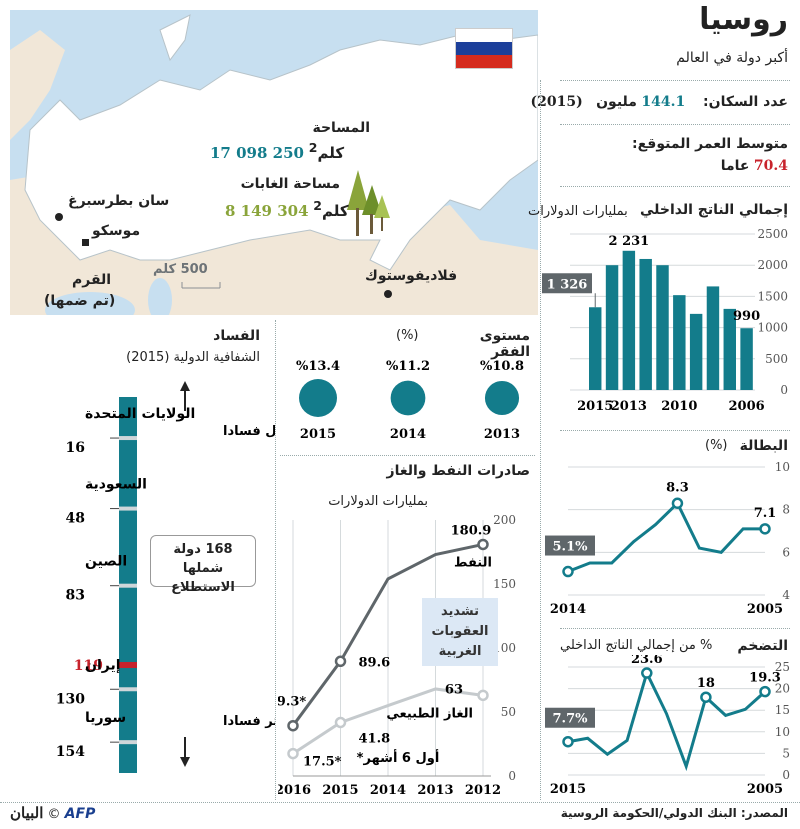 The image size is (800, 829). What do you see at coordinates (292, 702) in the screenshot?
I see `exports-oil-start-label: 39.3*` at bounding box center [292, 702].